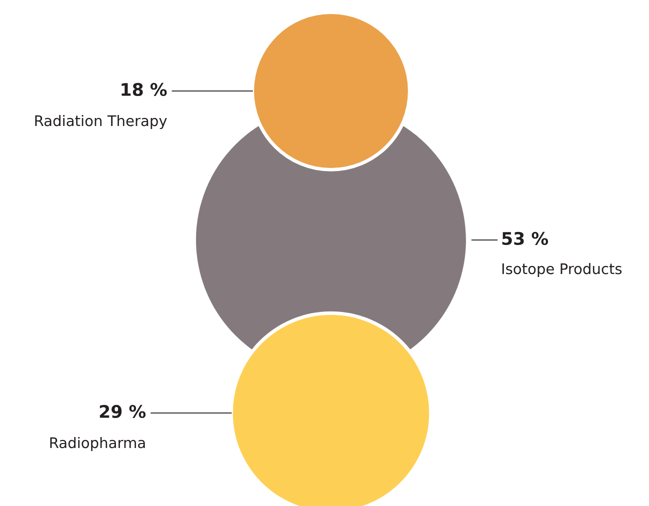 This screenshot has height=506, width=649. What do you see at coordinates (101, 122) in the screenshot?
I see `category-label: Radiation Therapy` at bounding box center [101, 122].